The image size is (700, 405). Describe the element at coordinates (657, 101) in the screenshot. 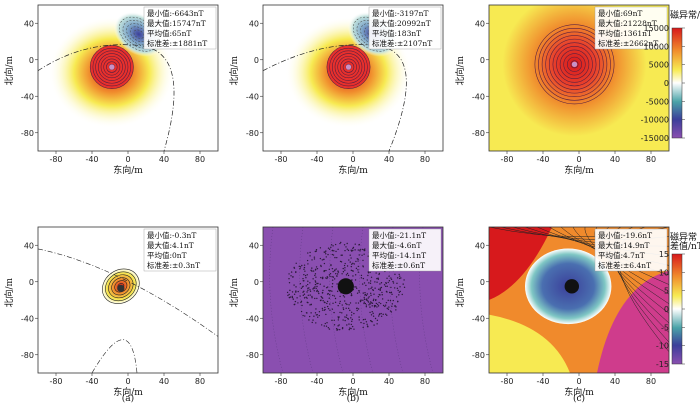

I see `colorbar-tick-label: -5000` at that location.